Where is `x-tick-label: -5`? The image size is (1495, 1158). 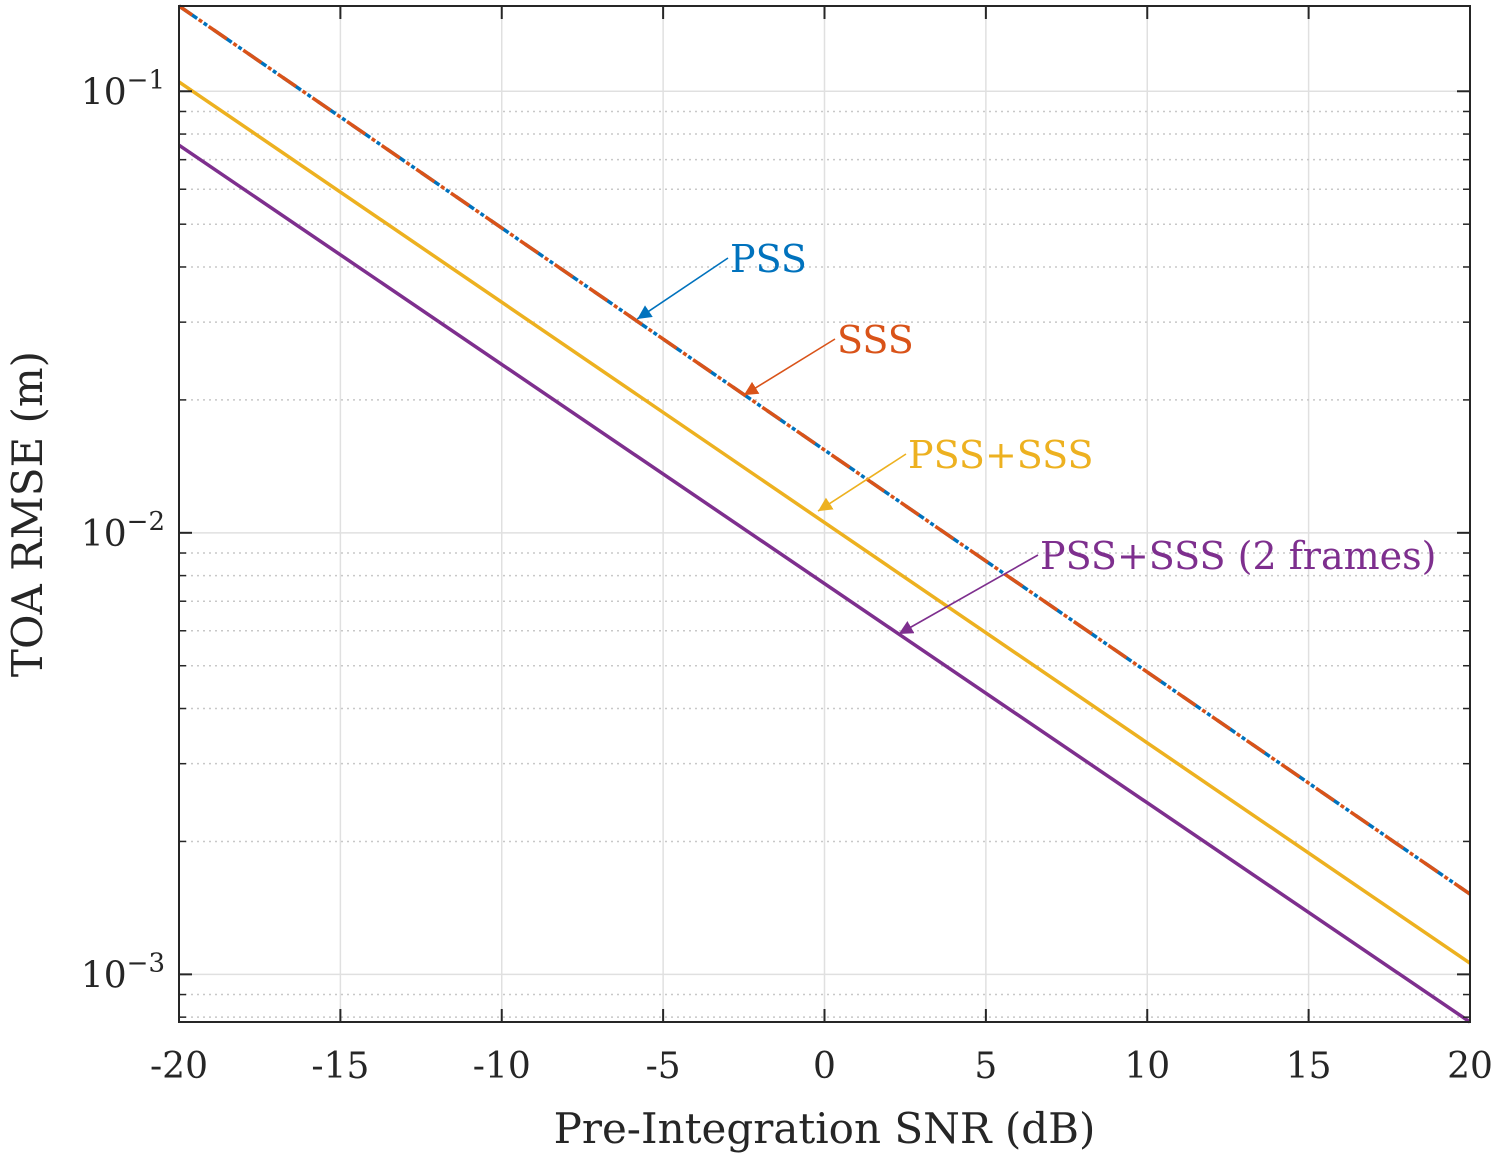
x-tick-label: -5 is located at coordinates (663, 1066).